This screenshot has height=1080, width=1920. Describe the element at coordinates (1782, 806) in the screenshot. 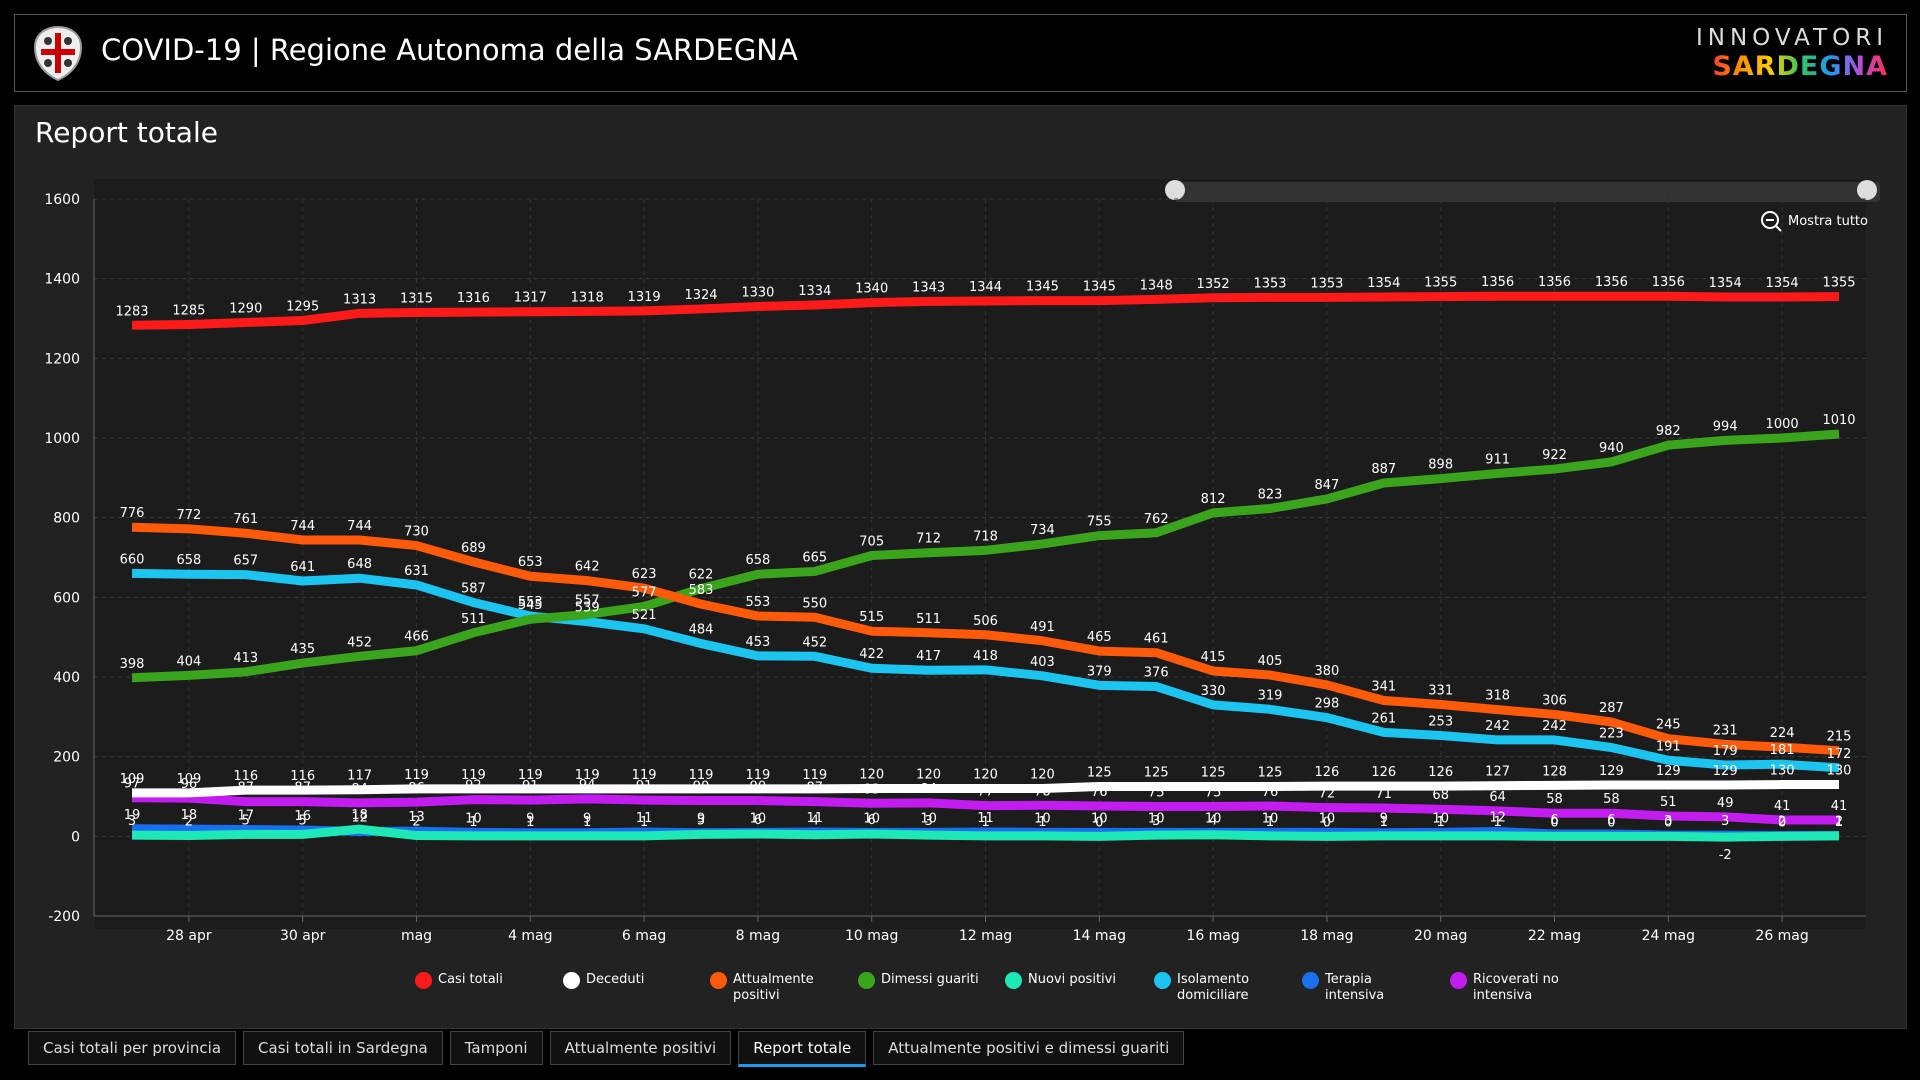

I see `data-label: 41` at that location.